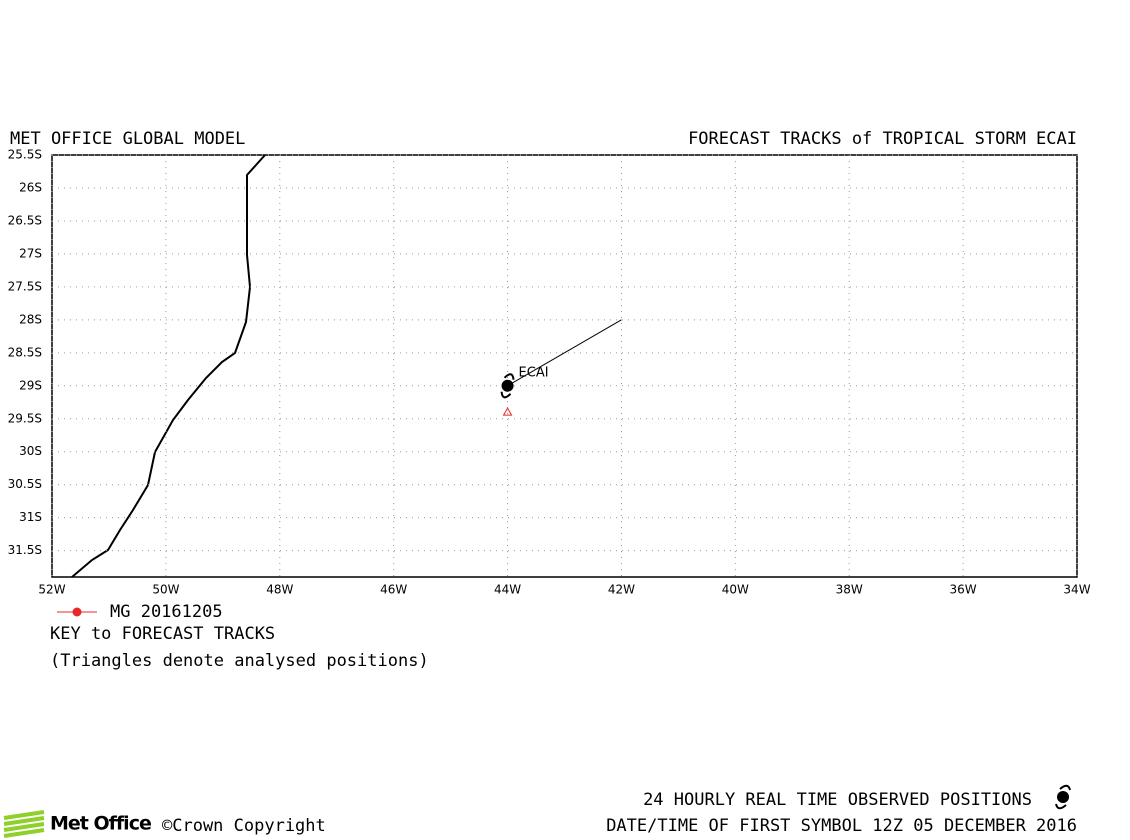 The image size is (1130, 840). What do you see at coordinates (25, 550) in the screenshot?
I see `y-tick-label: 31.5S` at bounding box center [25, 550].